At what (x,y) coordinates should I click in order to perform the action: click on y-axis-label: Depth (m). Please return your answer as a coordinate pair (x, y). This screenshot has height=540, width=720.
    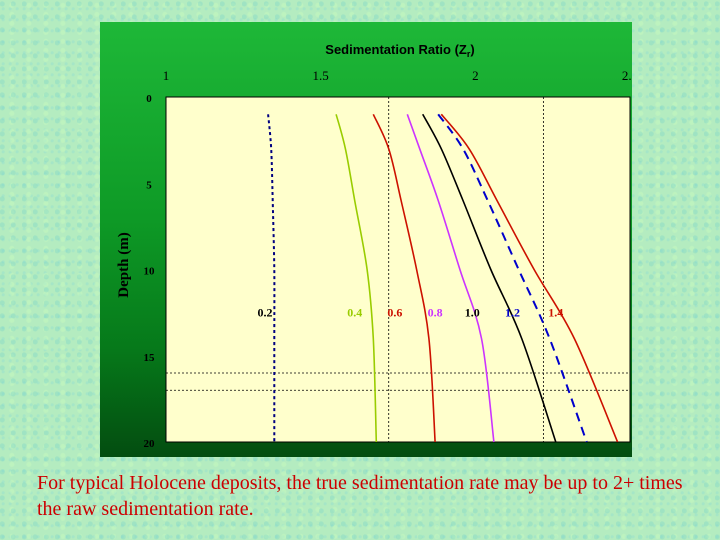
    Looking at the image, I should click on (124, 264).